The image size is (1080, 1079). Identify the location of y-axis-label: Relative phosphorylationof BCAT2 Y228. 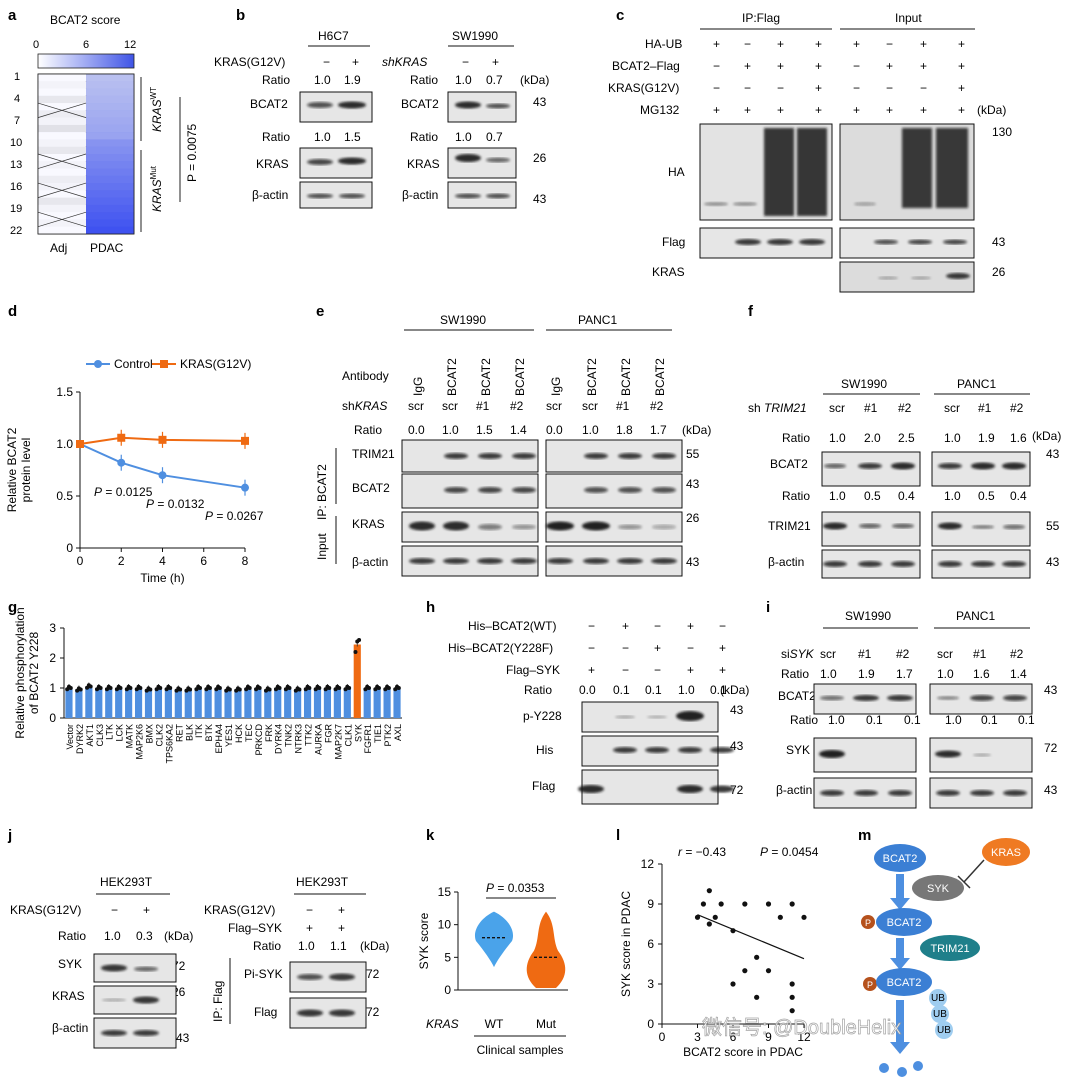
(27, 672).